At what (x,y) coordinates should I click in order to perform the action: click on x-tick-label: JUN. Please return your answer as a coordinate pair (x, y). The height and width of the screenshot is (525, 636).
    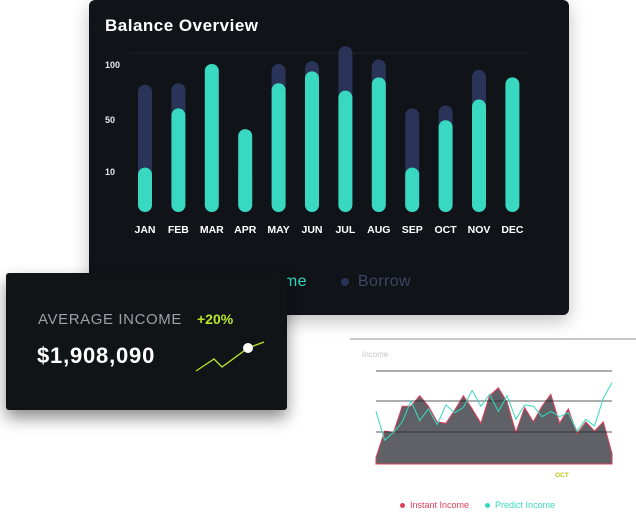
    Looking at the image, I should click on (311, 230).